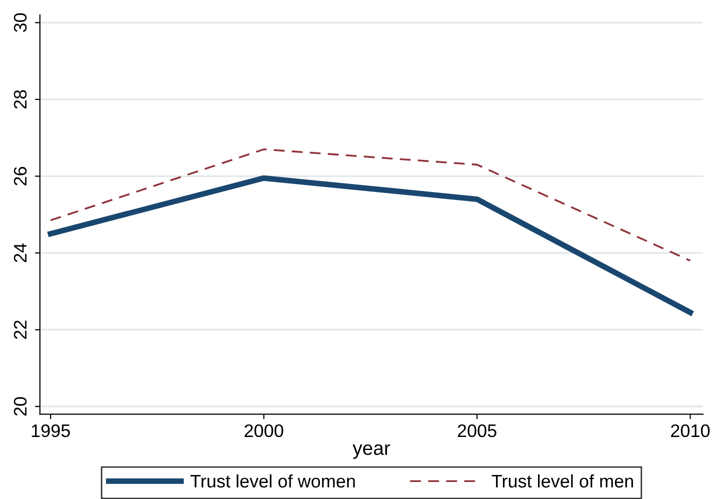  Describe the element at coordinates (20, 22) in the screenshot. I see `y-tick-label: 30` at that location.